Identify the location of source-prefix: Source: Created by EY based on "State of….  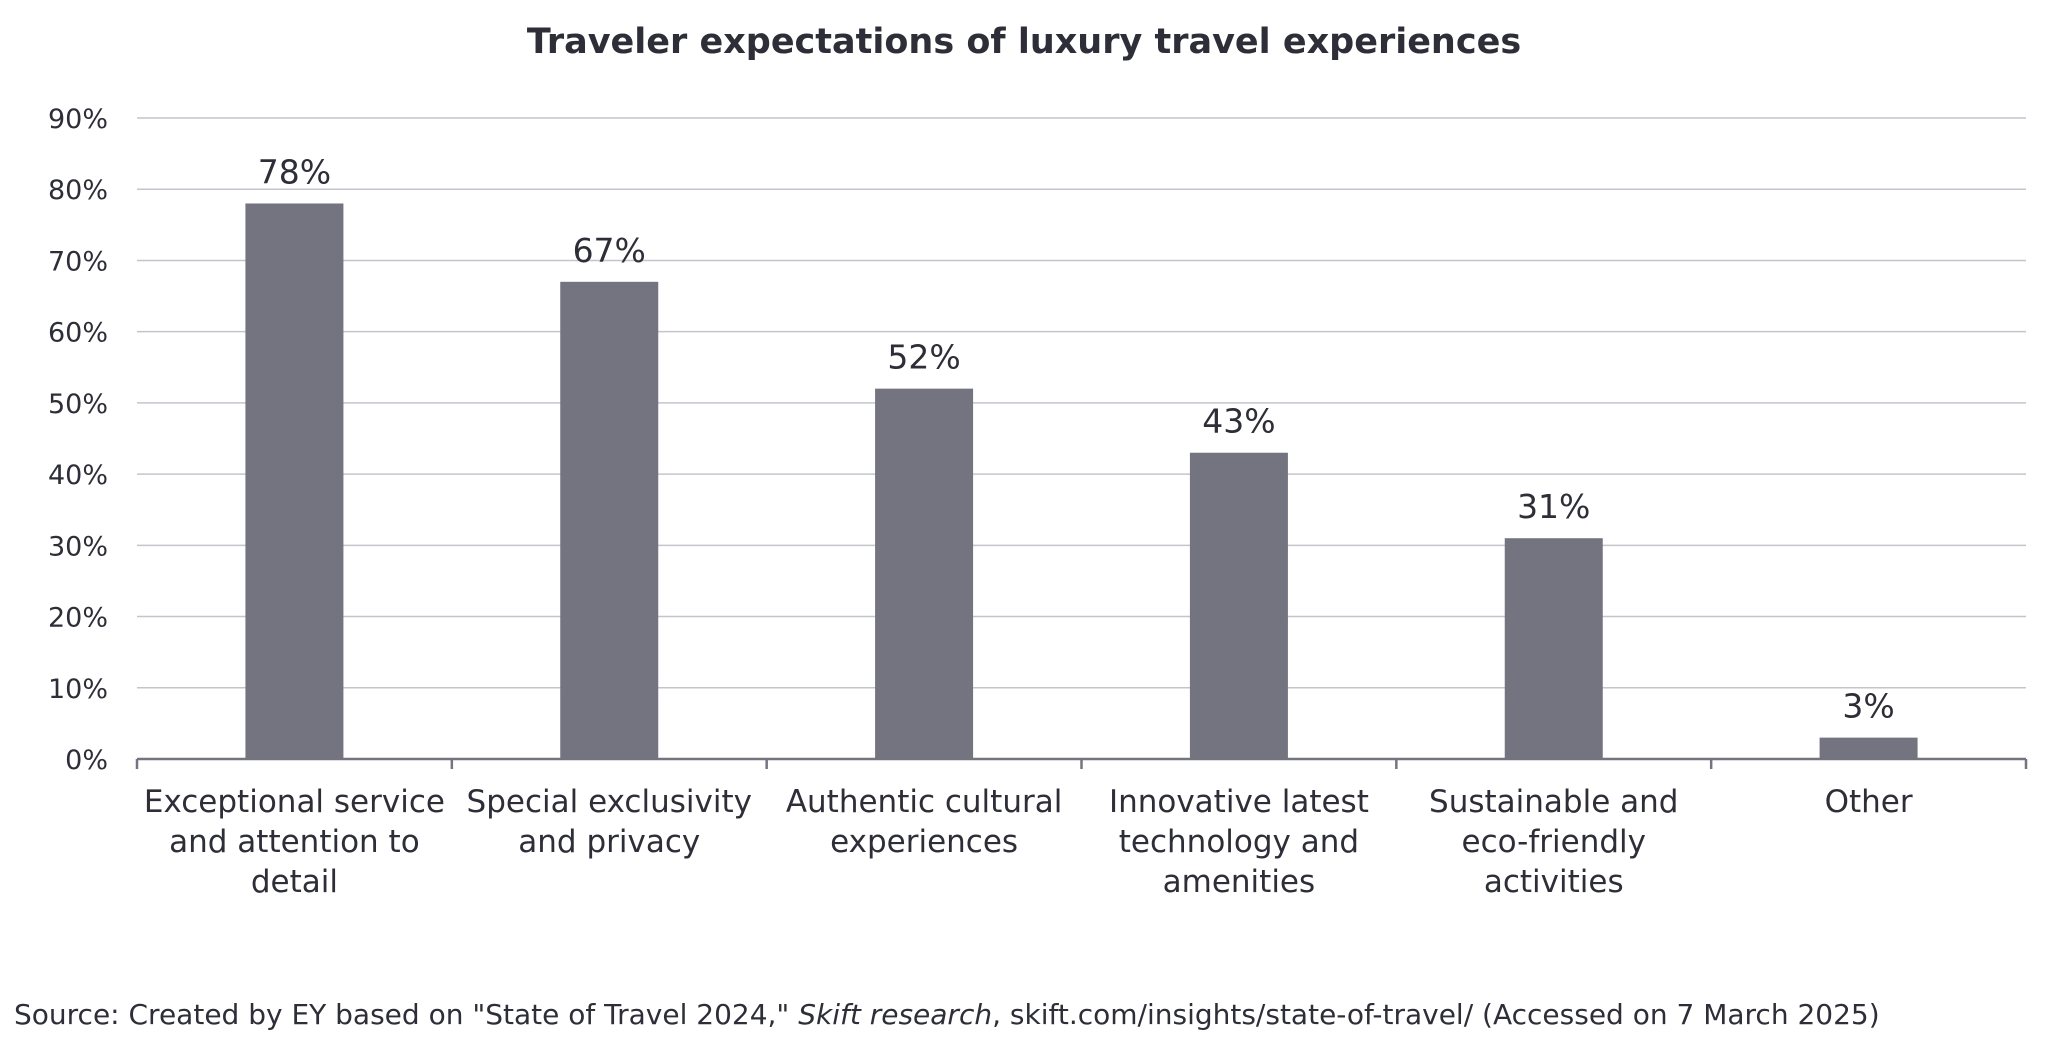
(406, 1014).